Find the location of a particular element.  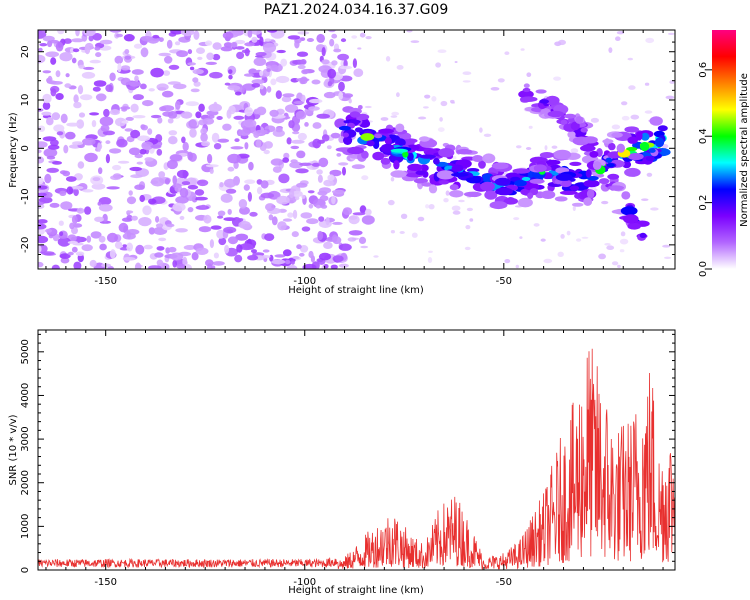

colorbar-label: Normalized spectral amplitude is located at coordinates (744, 150).